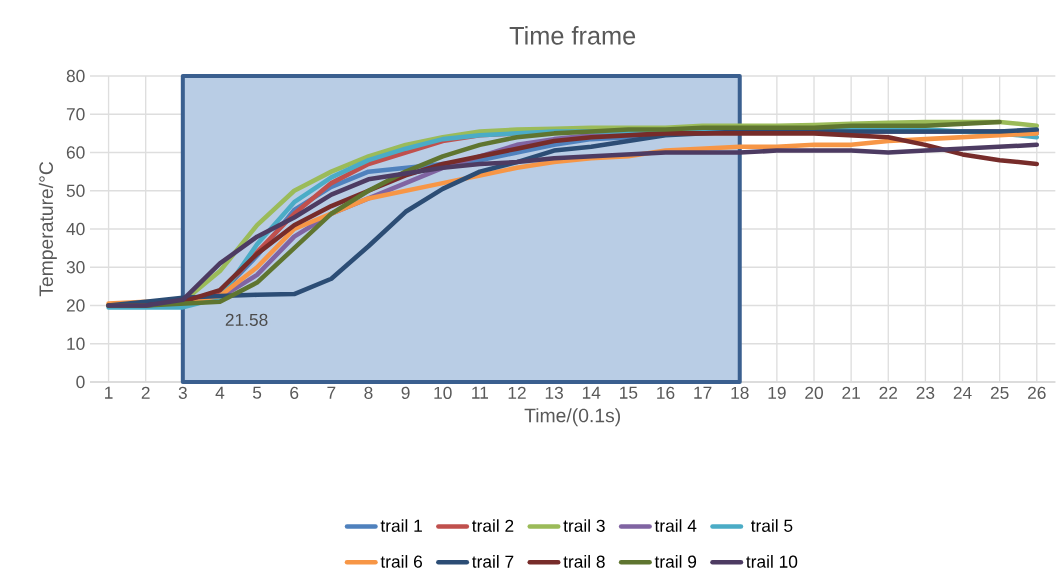 This screenshot has width=1060, height=582. I want to click on x-tick-label: 22, so click(888, 392).